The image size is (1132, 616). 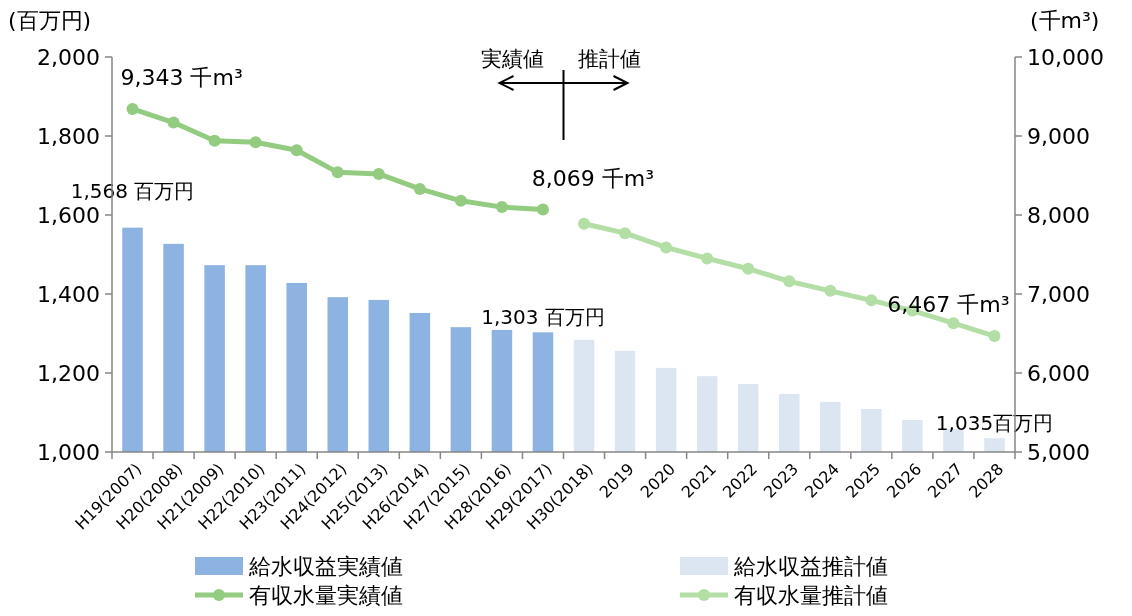 What do you see at coordinates (593, 178) in the screenshot?
I see `data-label: 8,069 千m³` at bounding box center [593, 178].